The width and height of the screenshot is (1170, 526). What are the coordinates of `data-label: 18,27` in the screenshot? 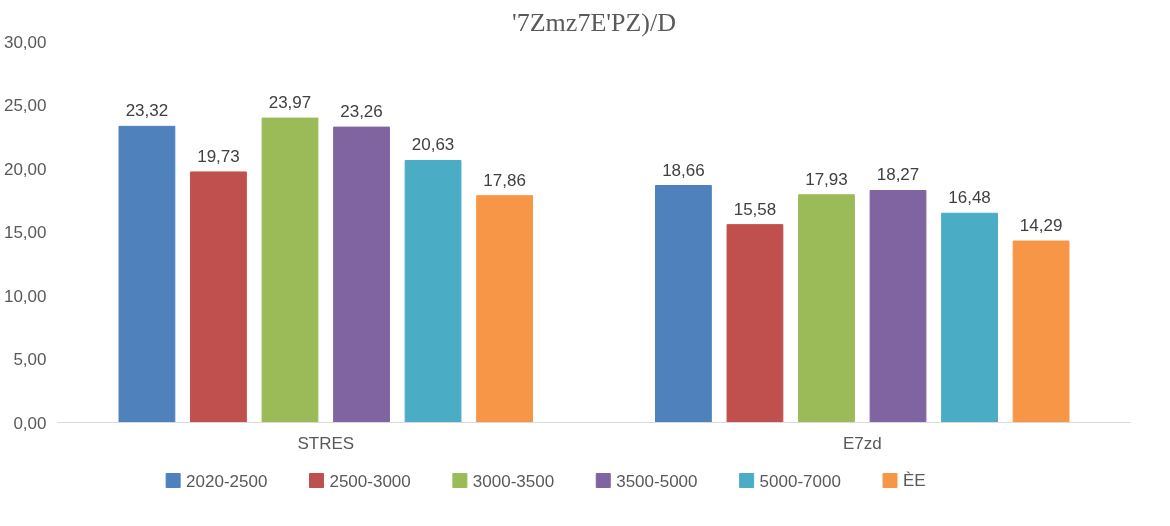 It's located at (898, 175).